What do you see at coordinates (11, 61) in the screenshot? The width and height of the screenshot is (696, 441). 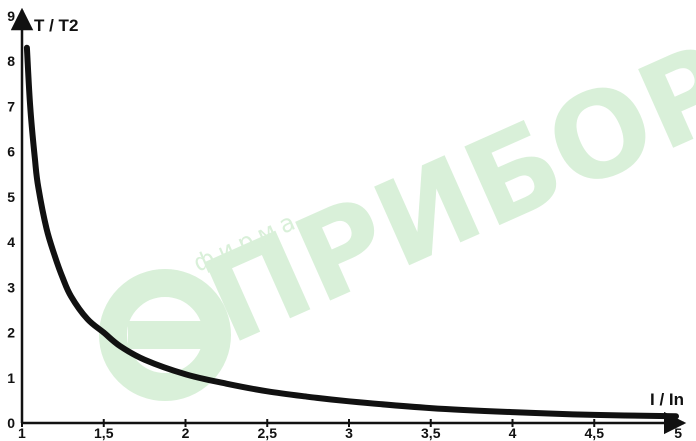 I see `y-tick-label: 8` at bounding box center [11, 61].